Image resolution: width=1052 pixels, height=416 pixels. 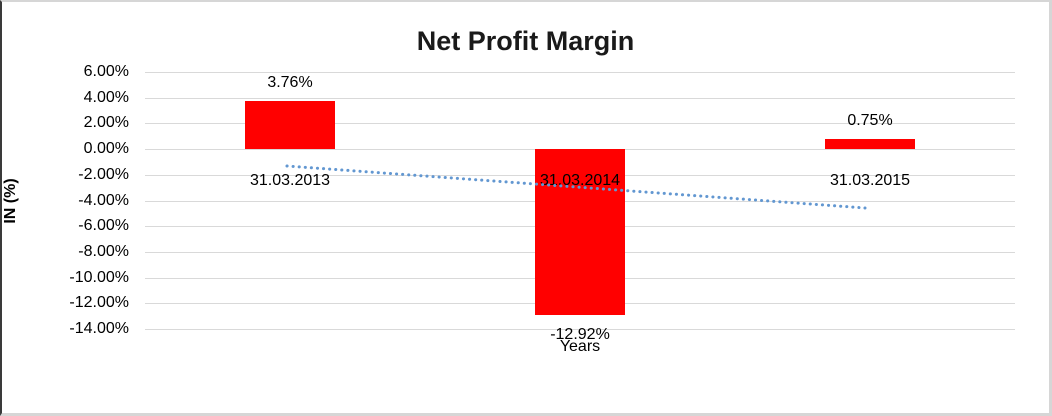 What do you see at coordinates (870, 180) in the screenshot?
I see `category-label: 31.03.2015` at bounding box center [870, 180].